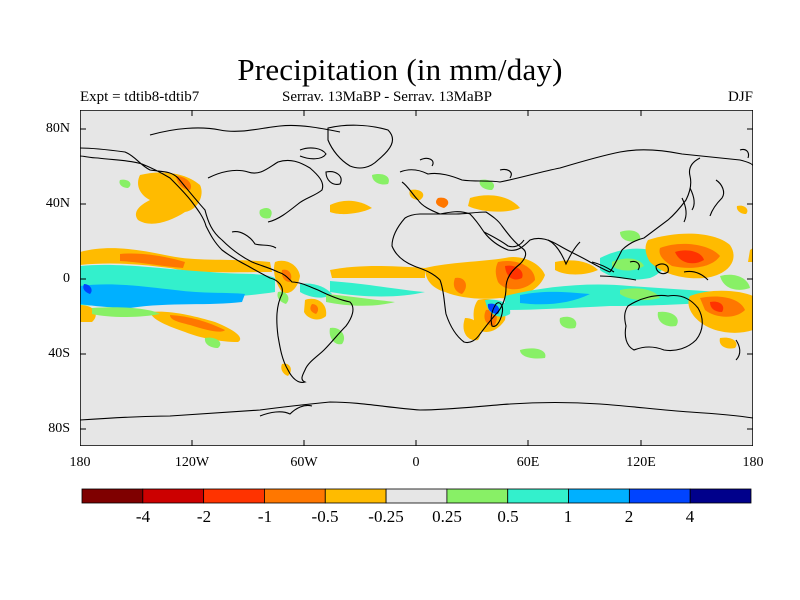 This screenshot has width=800, height=600. I want to click on colorbar-label: -2, so click(204, 516).